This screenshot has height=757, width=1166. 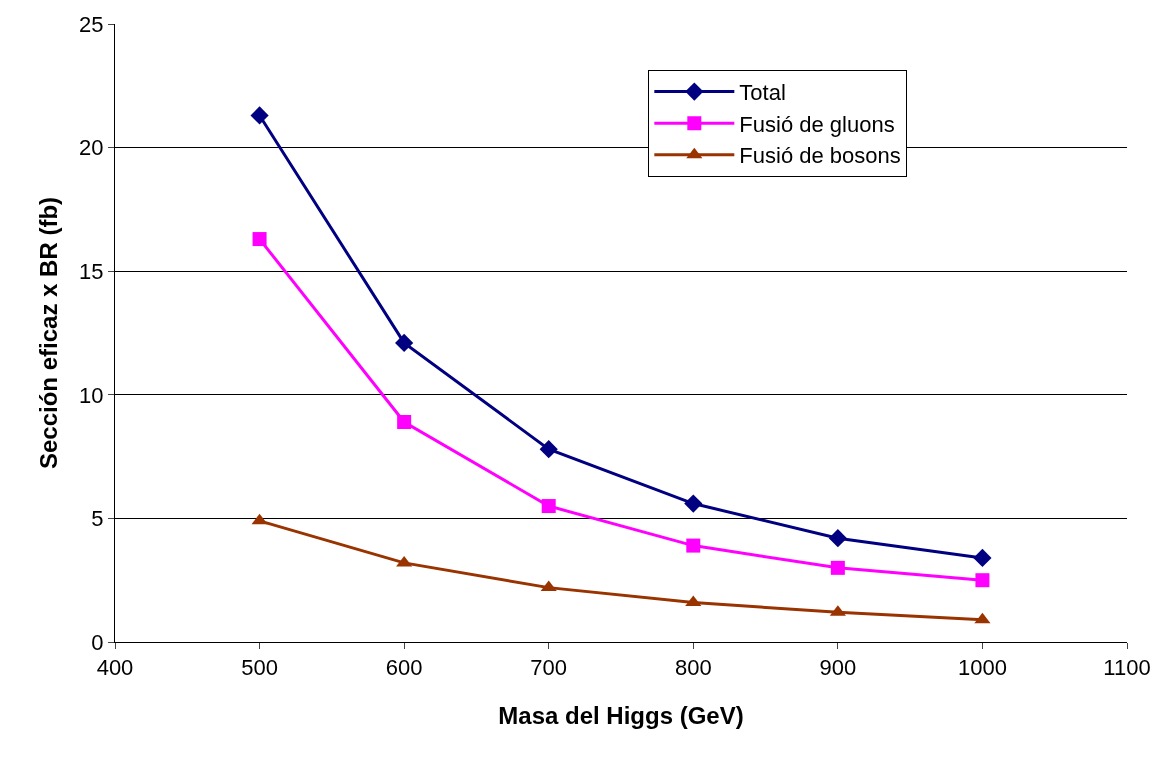 What do you see at coordinates (91, 271) in the screenshot?
I see `y-tick-label: 15` at bounding box center [91, 271].